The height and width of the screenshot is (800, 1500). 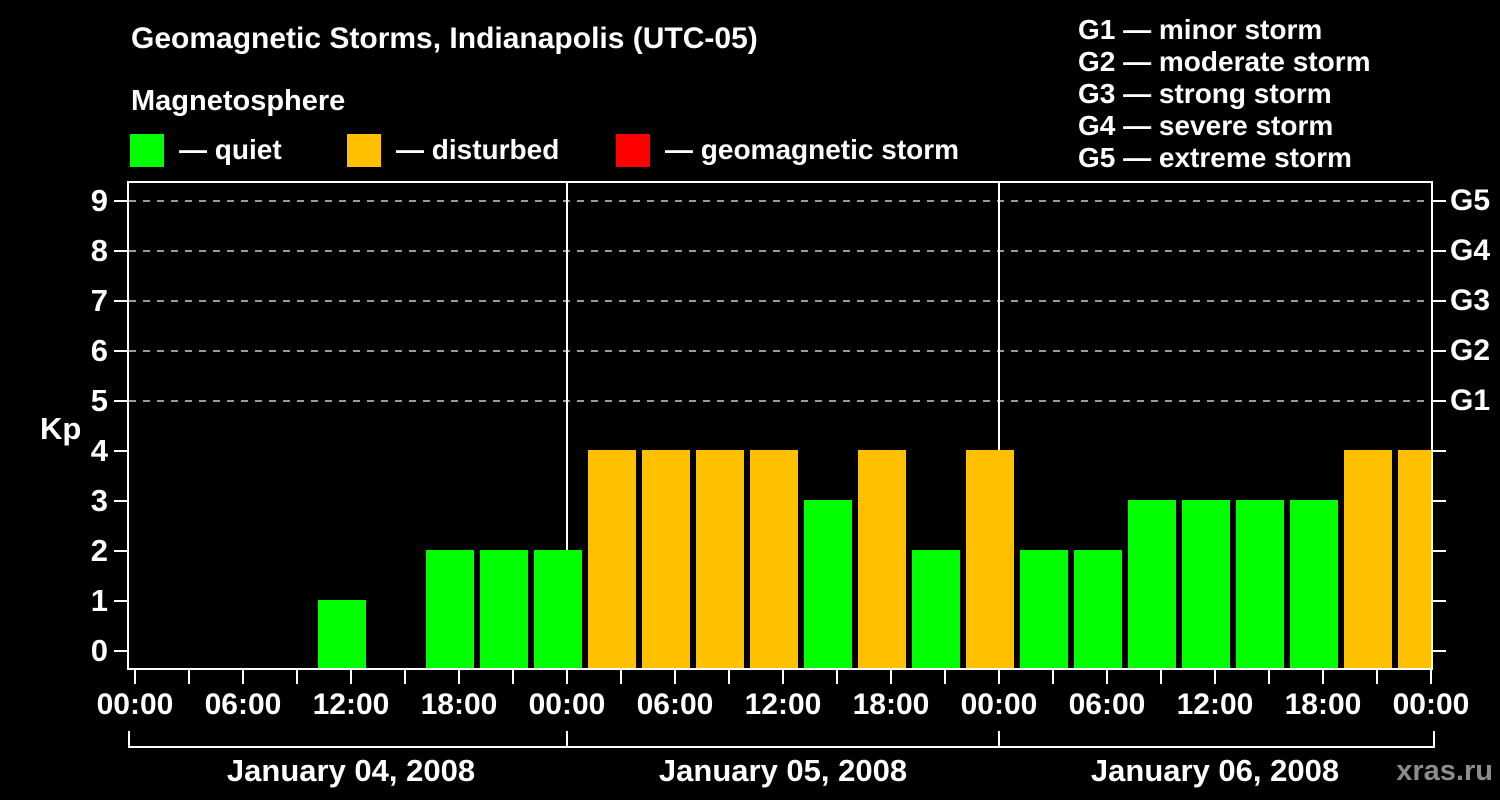 What do you see at coordinates (135, 677) in the screenshot?
I see `x-tick-0h` at bounding box center [135, 677].